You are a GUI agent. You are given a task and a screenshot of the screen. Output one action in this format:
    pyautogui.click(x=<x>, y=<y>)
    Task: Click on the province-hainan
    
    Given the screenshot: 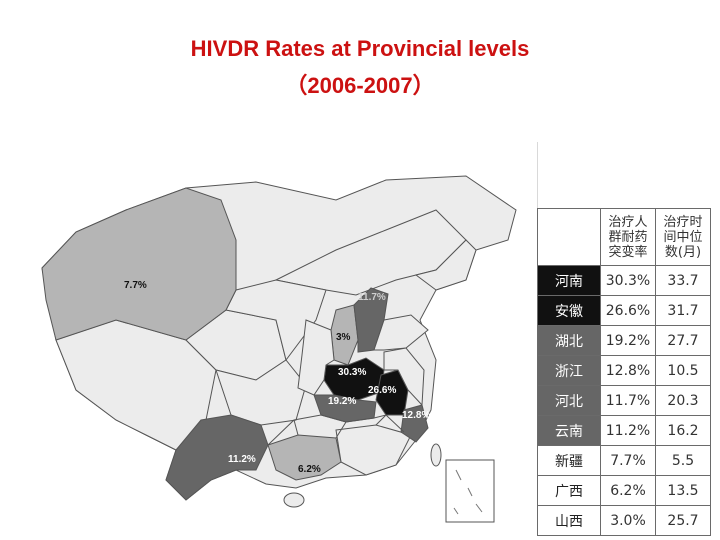 What is the action you would take?
    pyautogui.click(x=294, y=500)
    